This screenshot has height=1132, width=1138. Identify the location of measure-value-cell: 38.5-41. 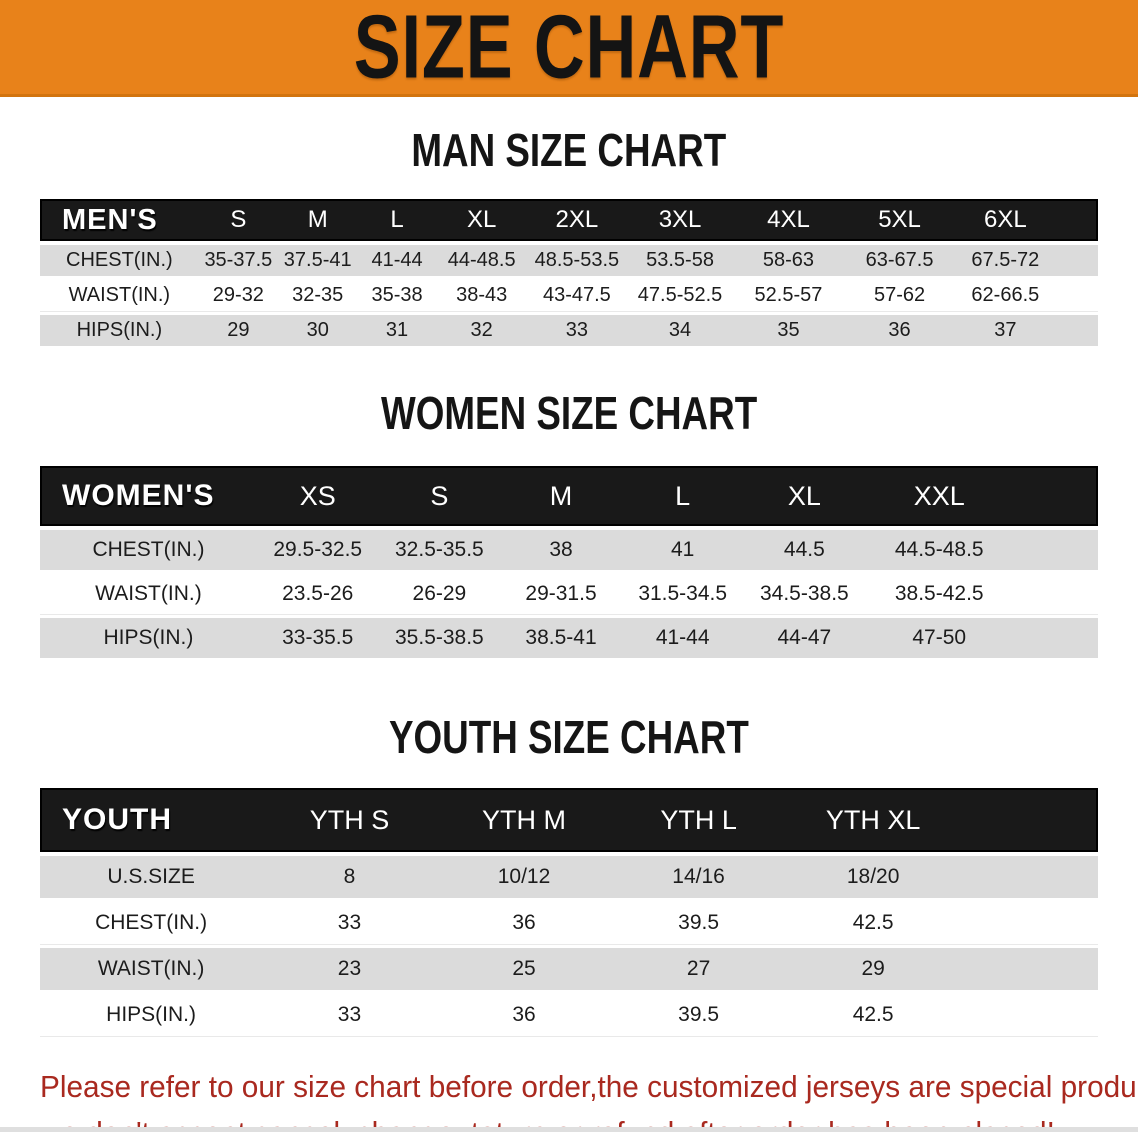
(561, 637).